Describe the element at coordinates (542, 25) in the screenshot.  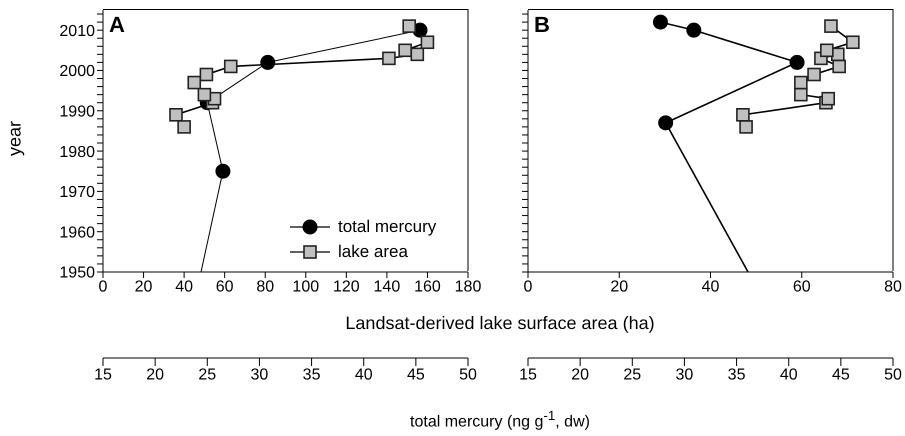
I see `chart-title: B` at that location.